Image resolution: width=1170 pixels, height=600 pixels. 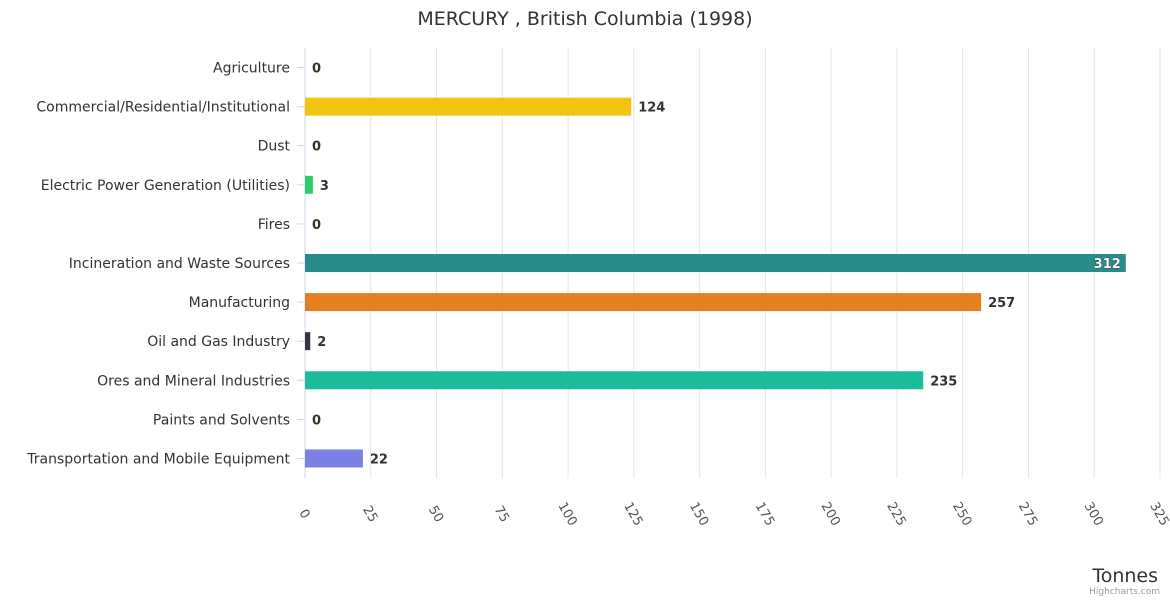 I want to click on x-tick-label: 50, so click(x=435, y=514).